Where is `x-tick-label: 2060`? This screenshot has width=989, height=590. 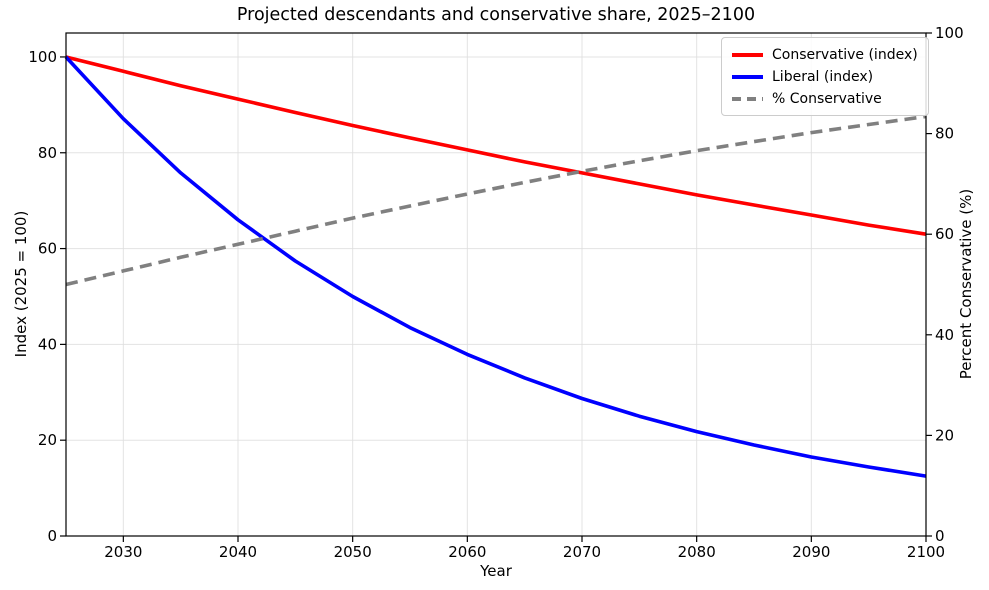 x-tick-label: 2060 is located at coordinates (467, 552).